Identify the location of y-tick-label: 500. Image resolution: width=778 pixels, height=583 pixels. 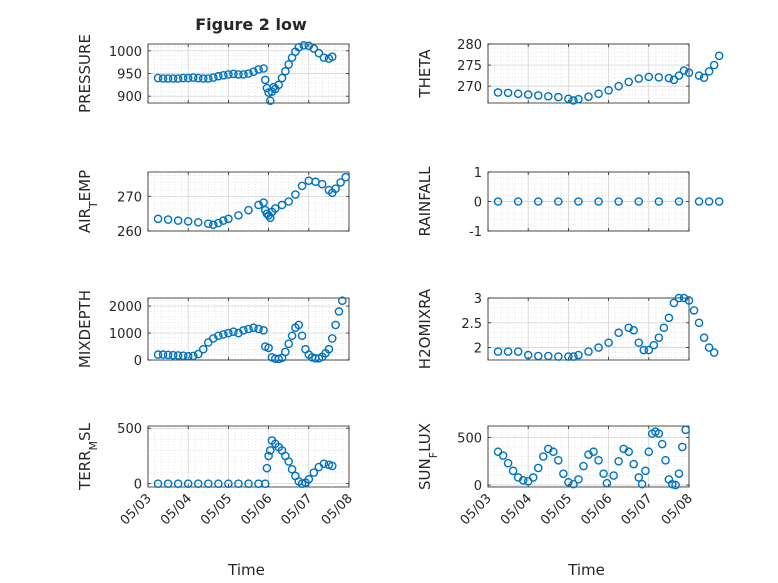
(129, 429).